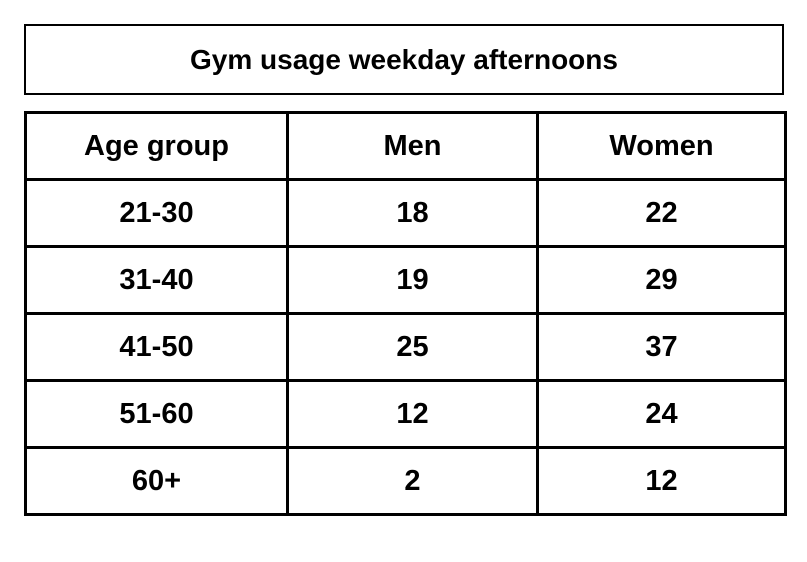  Describe the element at coordinates (156, 213) in the screenshot. I see `table-cell: 21-30` at that location.